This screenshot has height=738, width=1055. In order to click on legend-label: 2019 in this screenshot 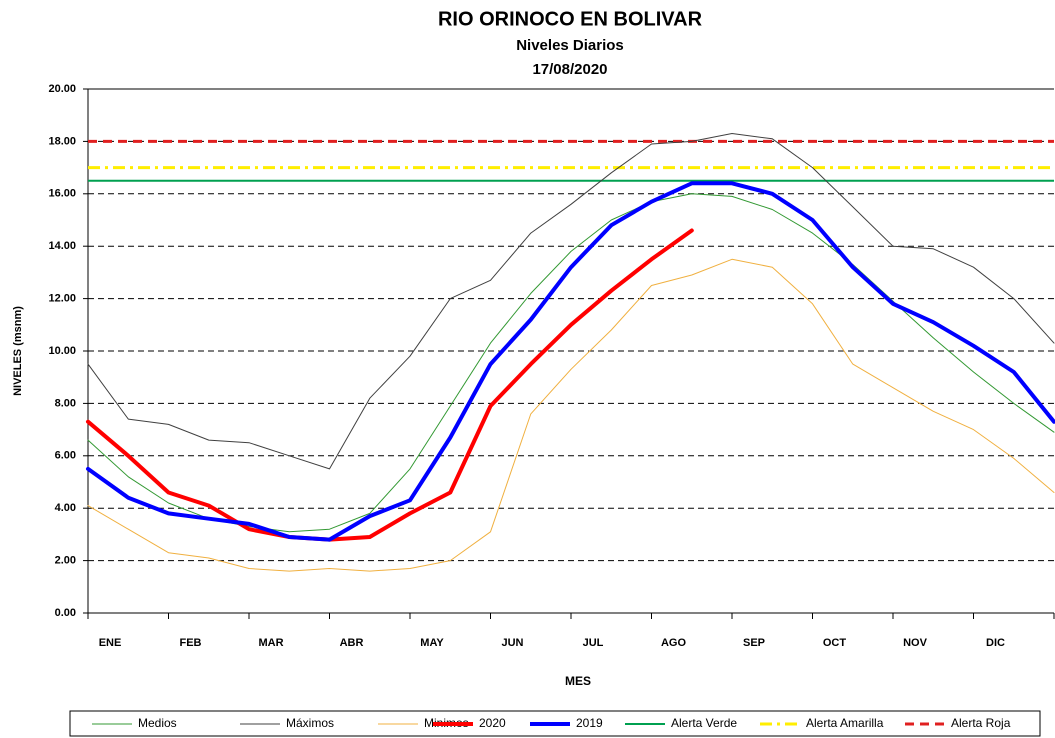, I will do `click(589, 723)`.